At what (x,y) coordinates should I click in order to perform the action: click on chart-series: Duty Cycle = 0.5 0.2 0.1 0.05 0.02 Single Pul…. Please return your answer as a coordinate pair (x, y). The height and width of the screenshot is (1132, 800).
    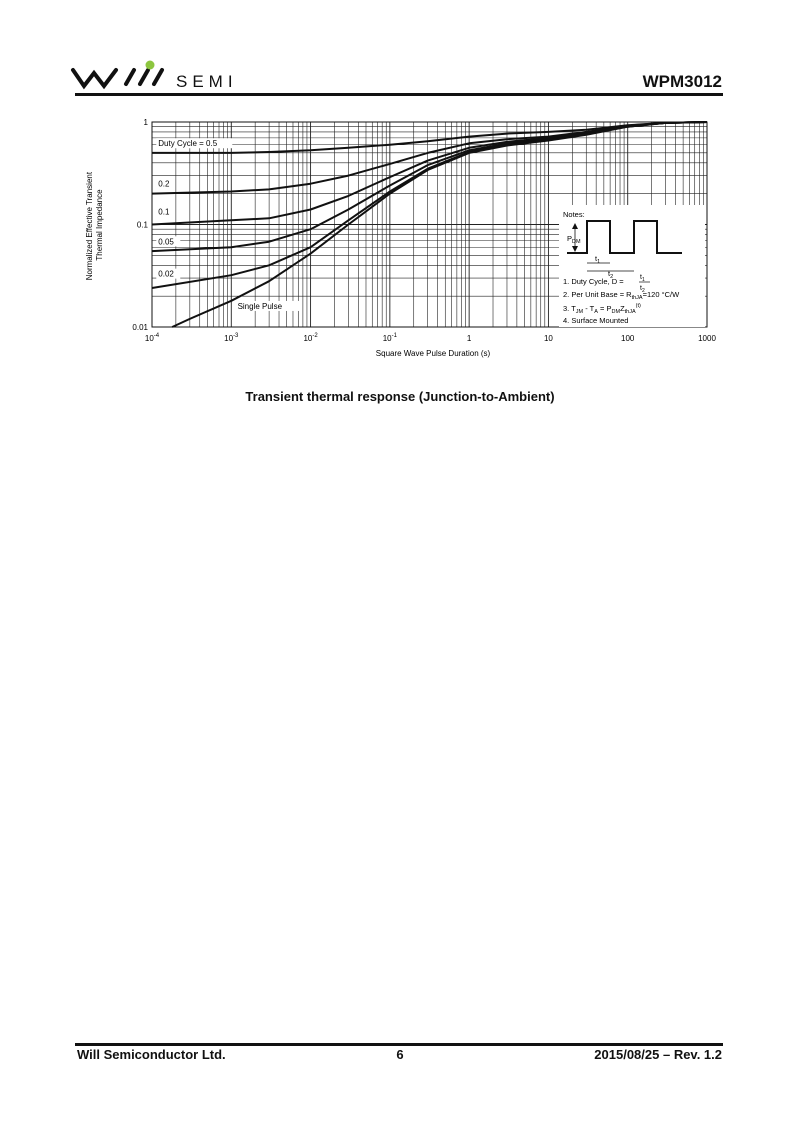
    Looking at the image, I should click on (429, 224).